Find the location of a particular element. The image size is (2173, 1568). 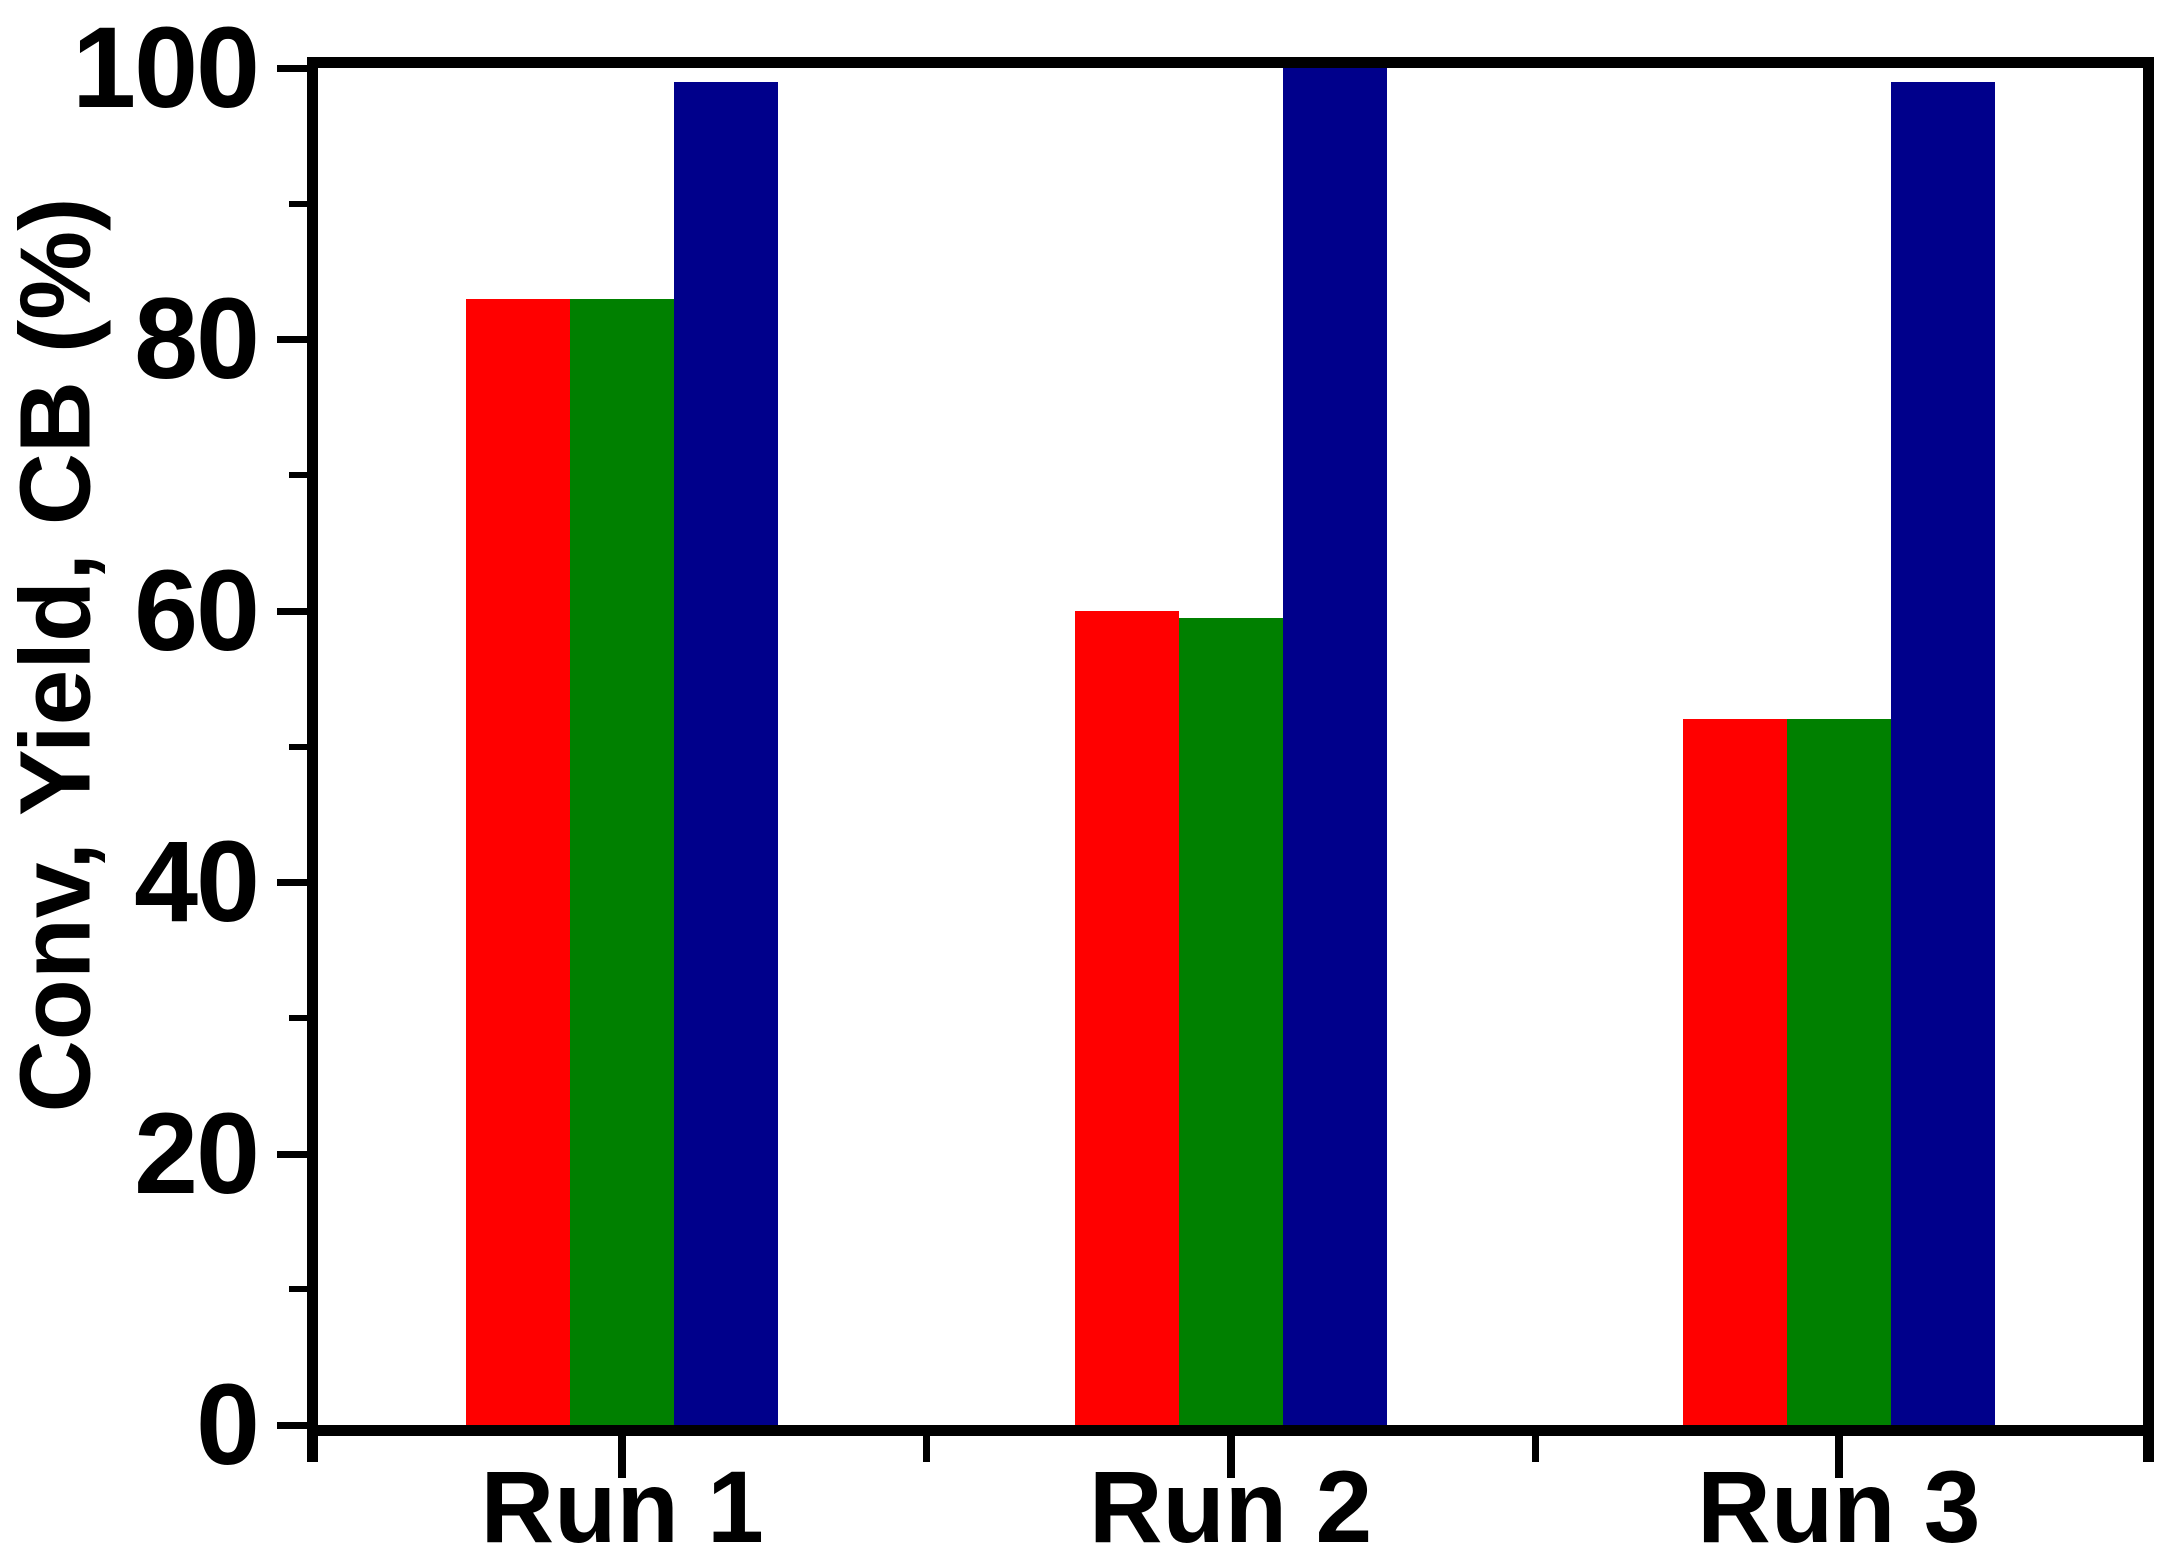

y-tick-label-0: 0 is located at coordinates (228, 1425).